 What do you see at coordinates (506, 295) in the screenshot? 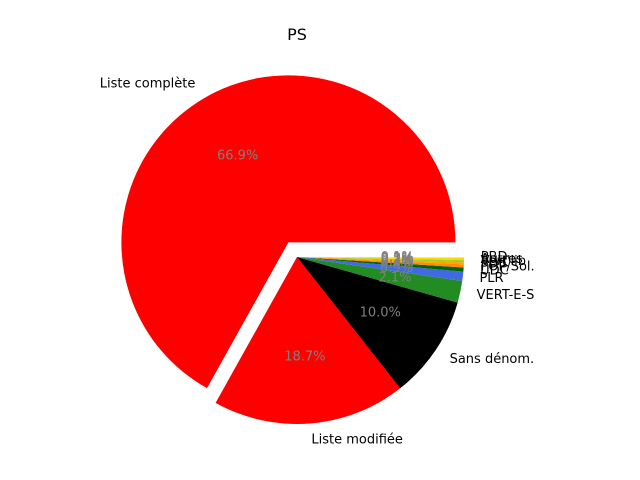
I see `slice-label-vert-e-s: VERT-E-S` at bounding box center [506, 295].